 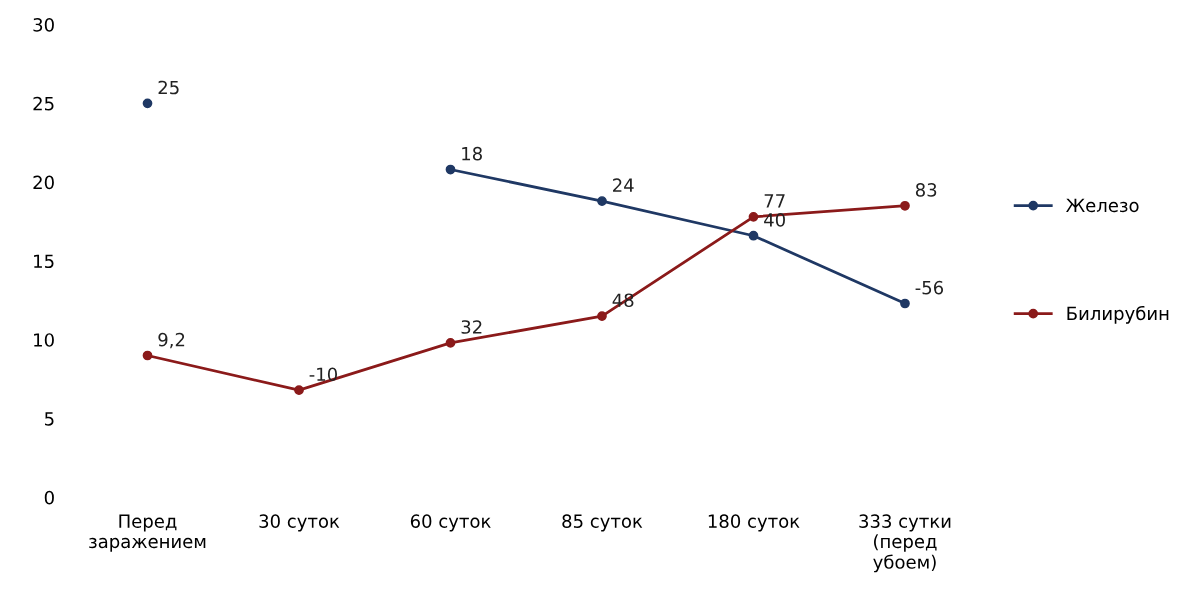 What do you see at coordinates (929, 287) in the screenshot?
I see `annotation: -56` at bounding box center [929, 287].